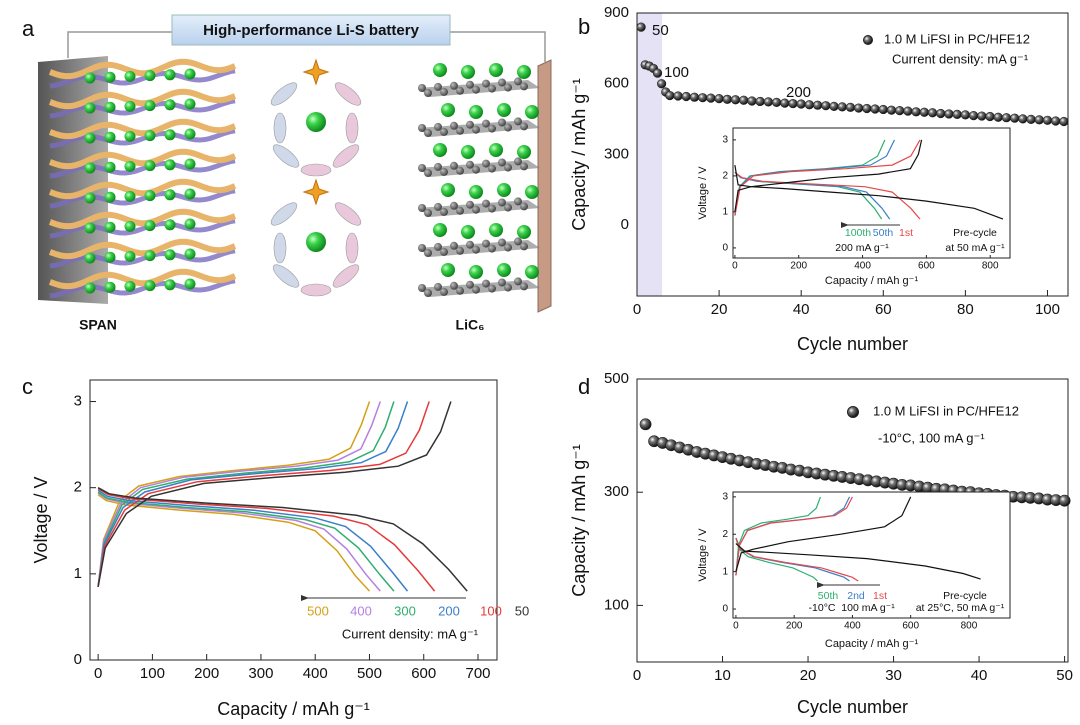 The width and height of the screenshot is (1080, 725). Describe the element at coordinates (868, 40) in the screenshot. I see `legend-marker` at that location.